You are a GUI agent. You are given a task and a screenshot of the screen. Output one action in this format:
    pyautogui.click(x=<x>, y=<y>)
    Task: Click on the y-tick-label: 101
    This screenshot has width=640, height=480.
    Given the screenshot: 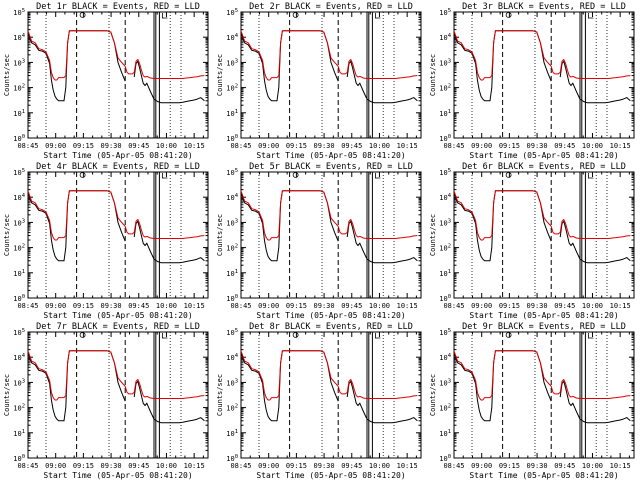 What is the action you would take?
    pyautogui.click(x=232, y=113)
    